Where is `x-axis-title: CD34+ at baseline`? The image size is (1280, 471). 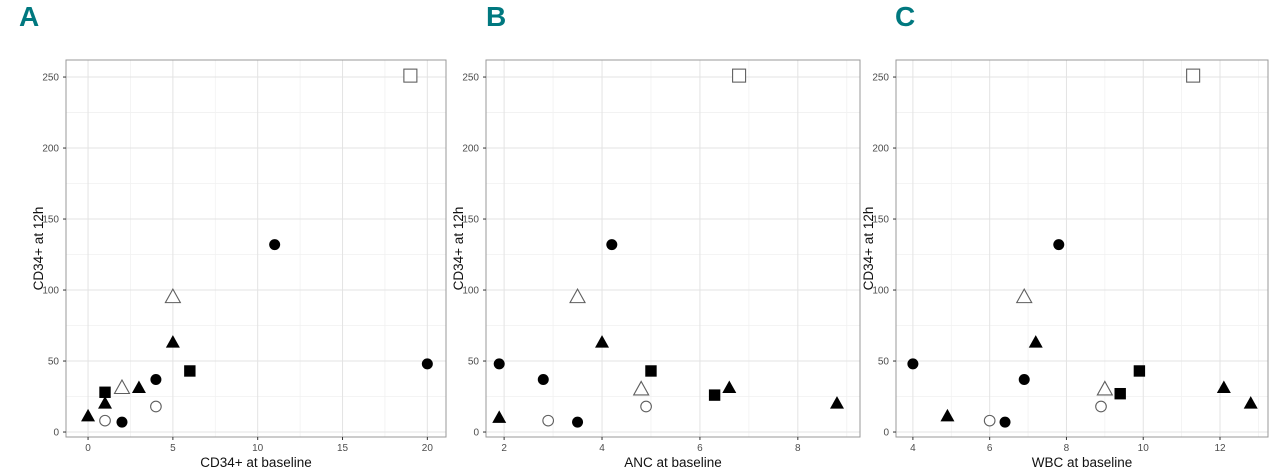
x-axis-title: CD34+ at baseline is located at coordinates (255, 462).